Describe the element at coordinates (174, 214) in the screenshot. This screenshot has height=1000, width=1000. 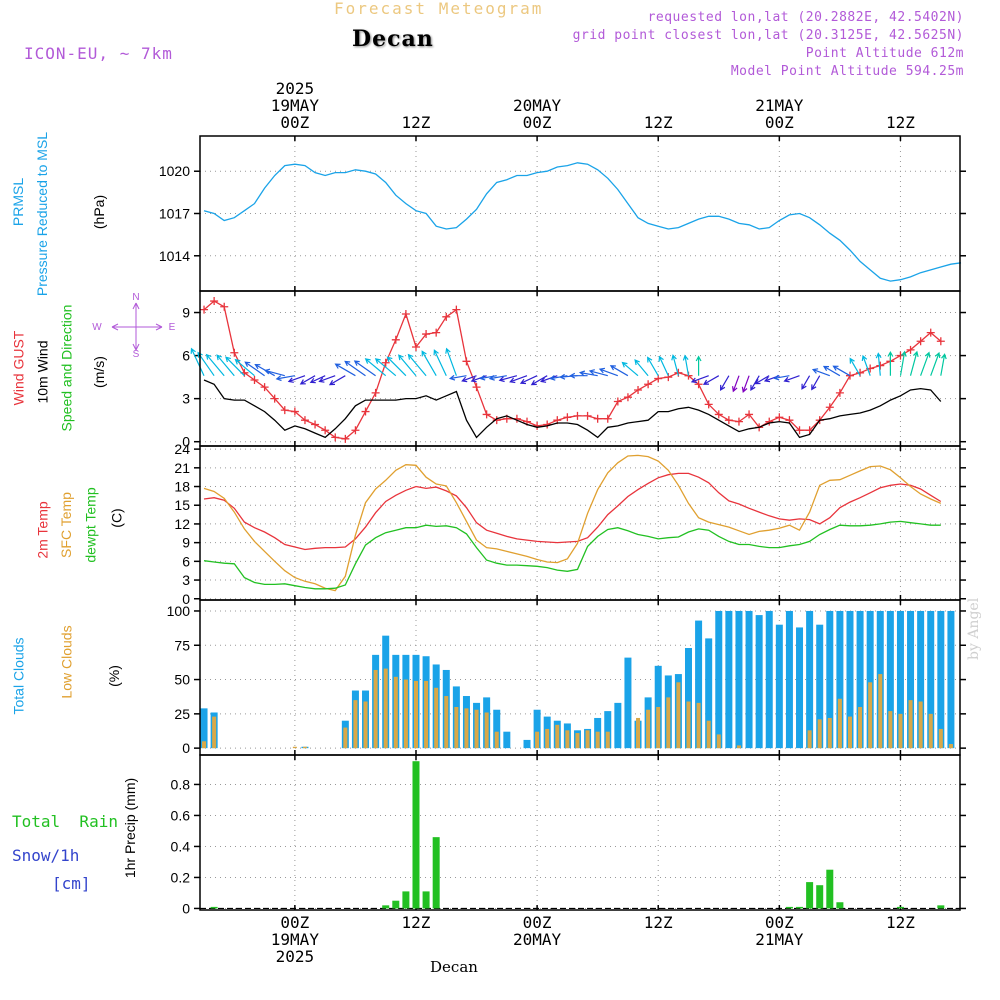
I see `pressure-tick-label: 1017` at that location.